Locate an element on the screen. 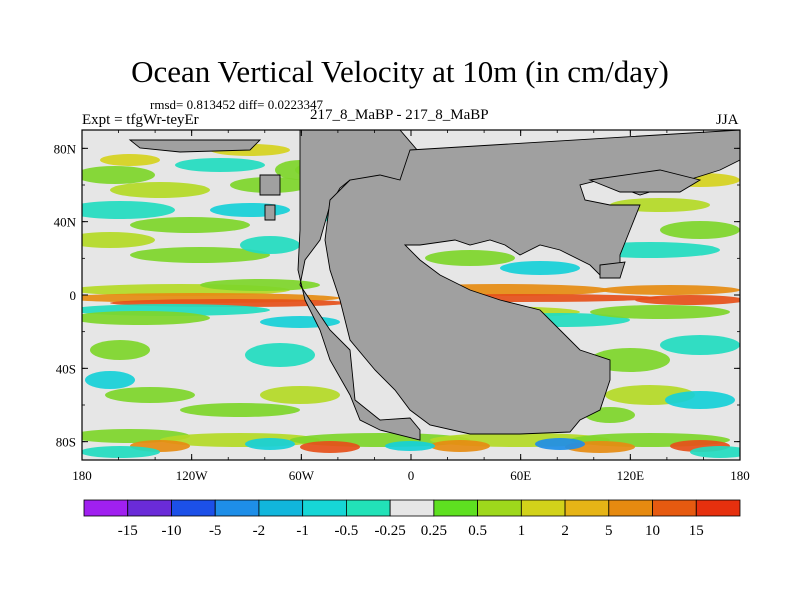 Image resolution: width=800 pixels, height=600 pixels. x-tick-label: 0 is located at coordinates (411, 475).